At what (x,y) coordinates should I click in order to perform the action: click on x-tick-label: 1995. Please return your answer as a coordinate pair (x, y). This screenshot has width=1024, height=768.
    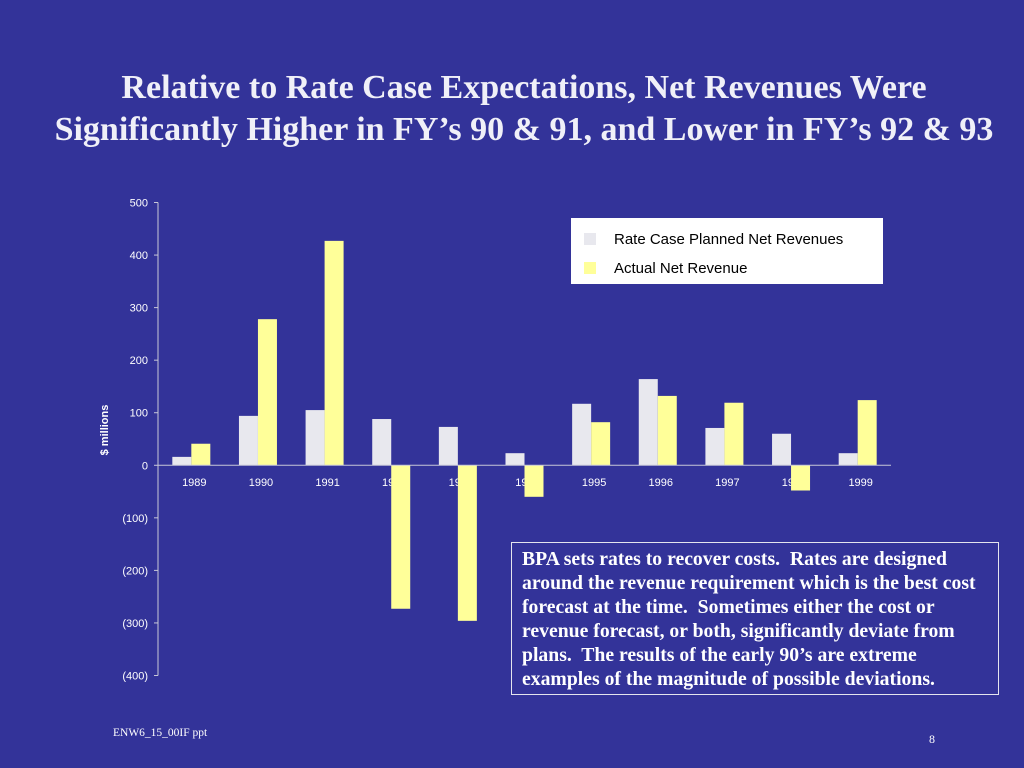
    Looking at the image, I should click on (594, 483).